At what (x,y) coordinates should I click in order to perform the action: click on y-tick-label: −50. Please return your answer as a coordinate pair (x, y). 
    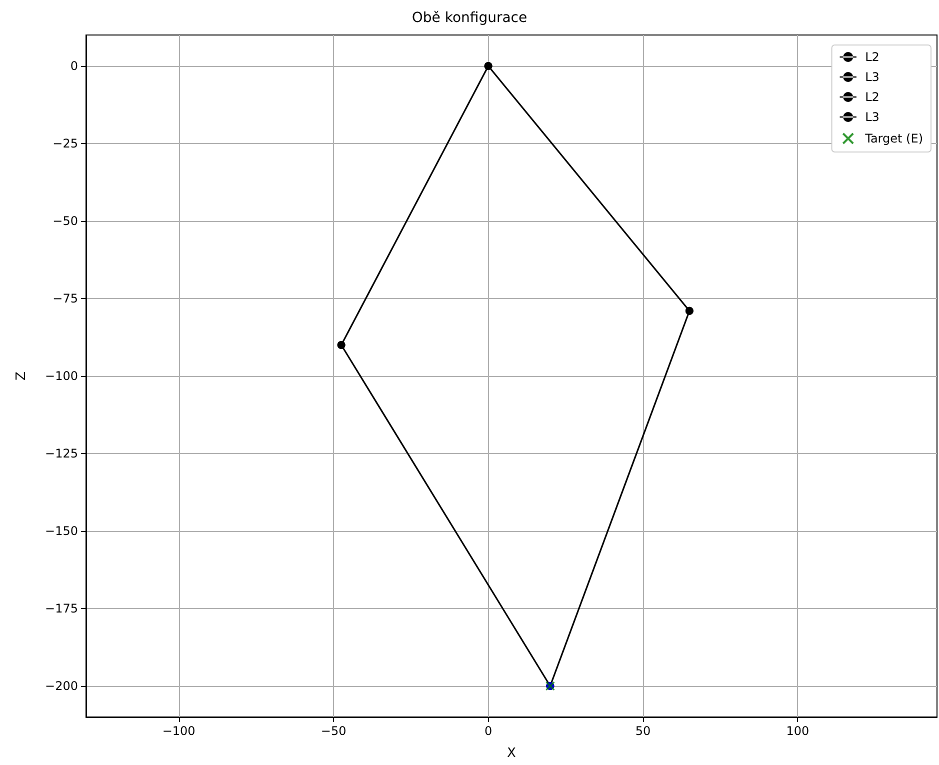
    Looking at the image, I should click on (65, 221).